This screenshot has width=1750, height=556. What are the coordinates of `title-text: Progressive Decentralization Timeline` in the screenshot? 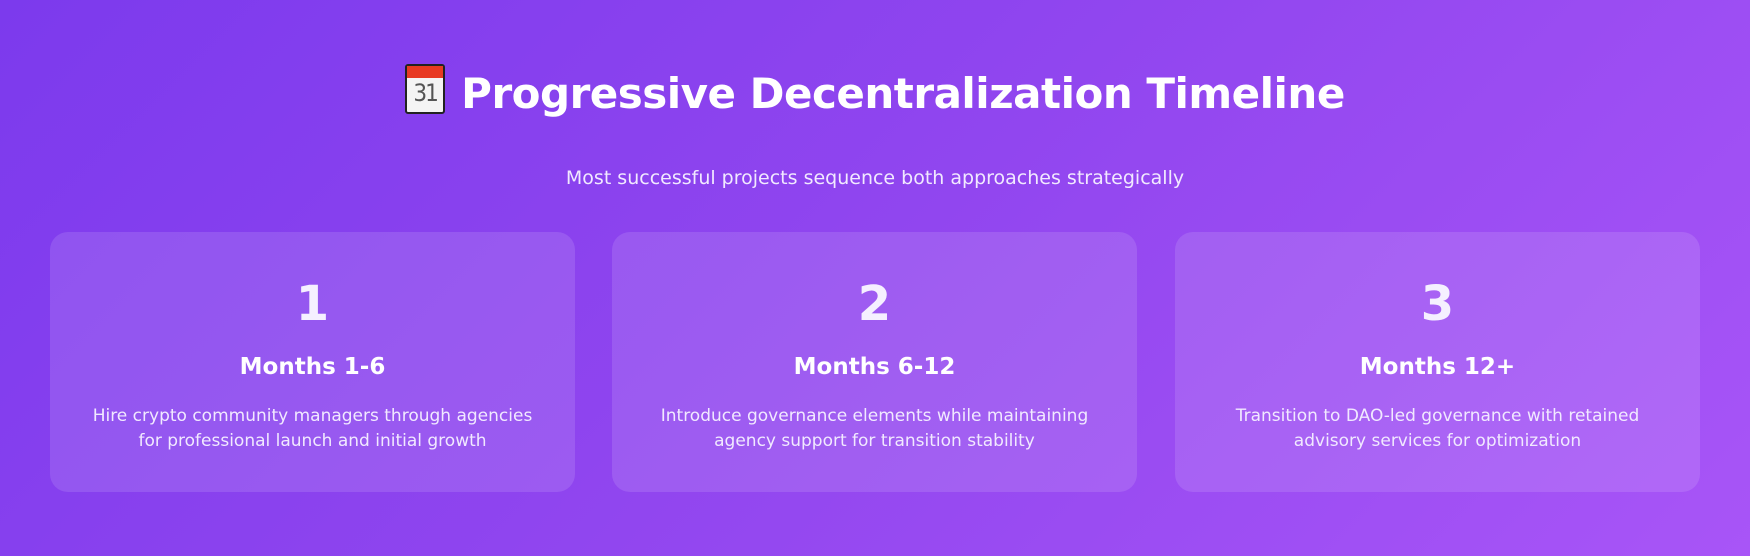 It's located at (903, 93).